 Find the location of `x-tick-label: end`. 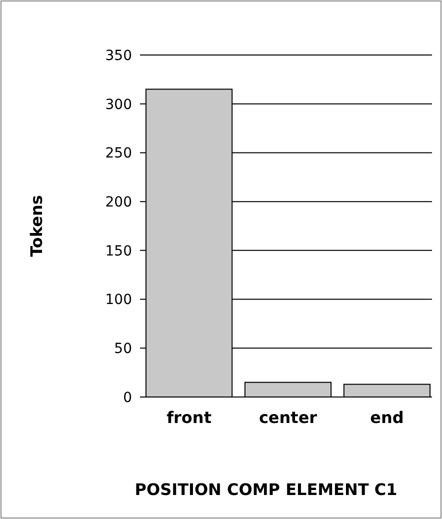

x-tick-label: end is located at coordinates (387, 417).